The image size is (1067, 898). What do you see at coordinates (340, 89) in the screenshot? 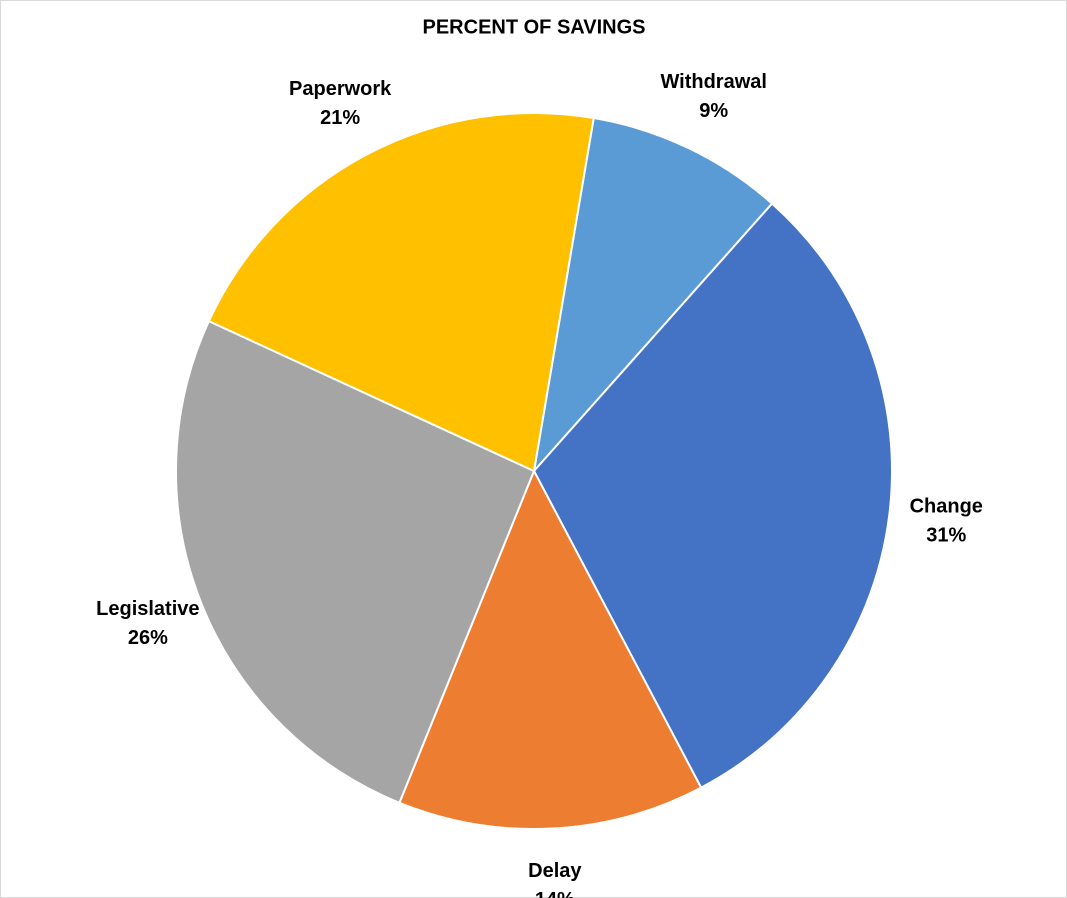
I see `slice-label: Paperwork` at bounding box center [340, 89].